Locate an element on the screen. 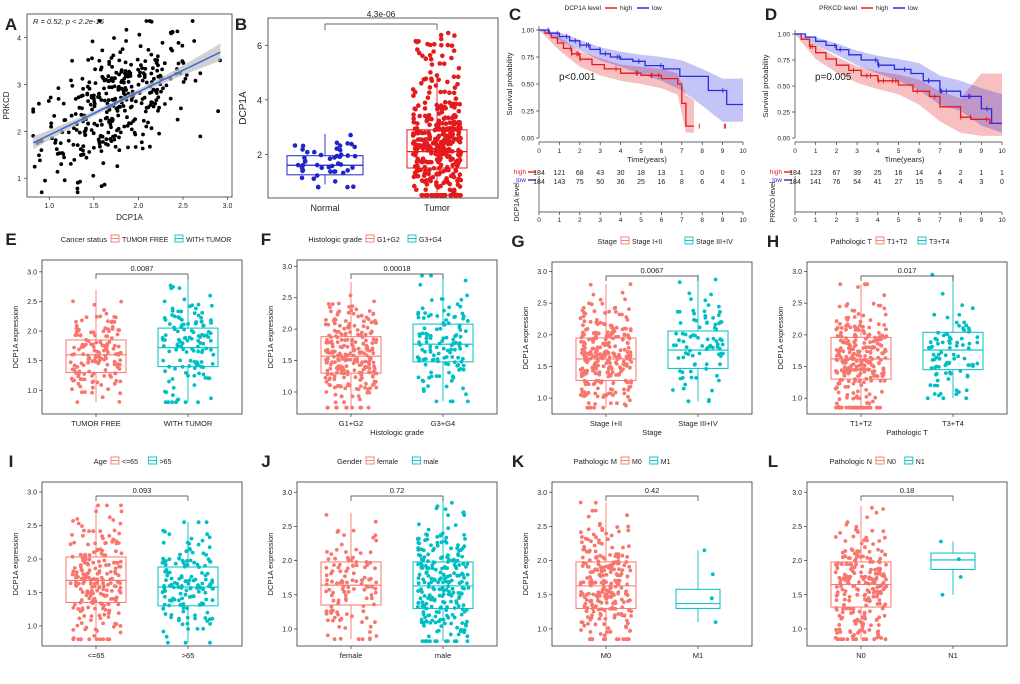  y-tick-label: 3.0 is located at coordinates (32, 272).